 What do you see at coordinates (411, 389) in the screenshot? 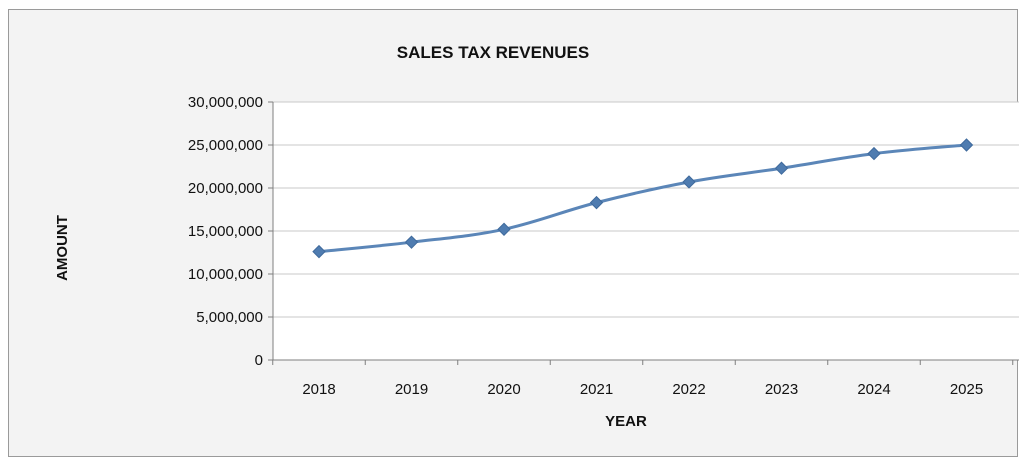
I see `x-tick-label: 2019` at bounding box center [411, 389].